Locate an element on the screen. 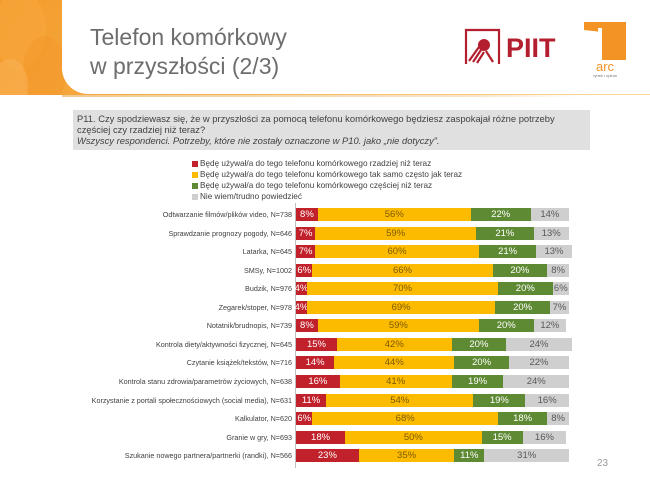  page-number: 23 is located at coordinates (603, 463).